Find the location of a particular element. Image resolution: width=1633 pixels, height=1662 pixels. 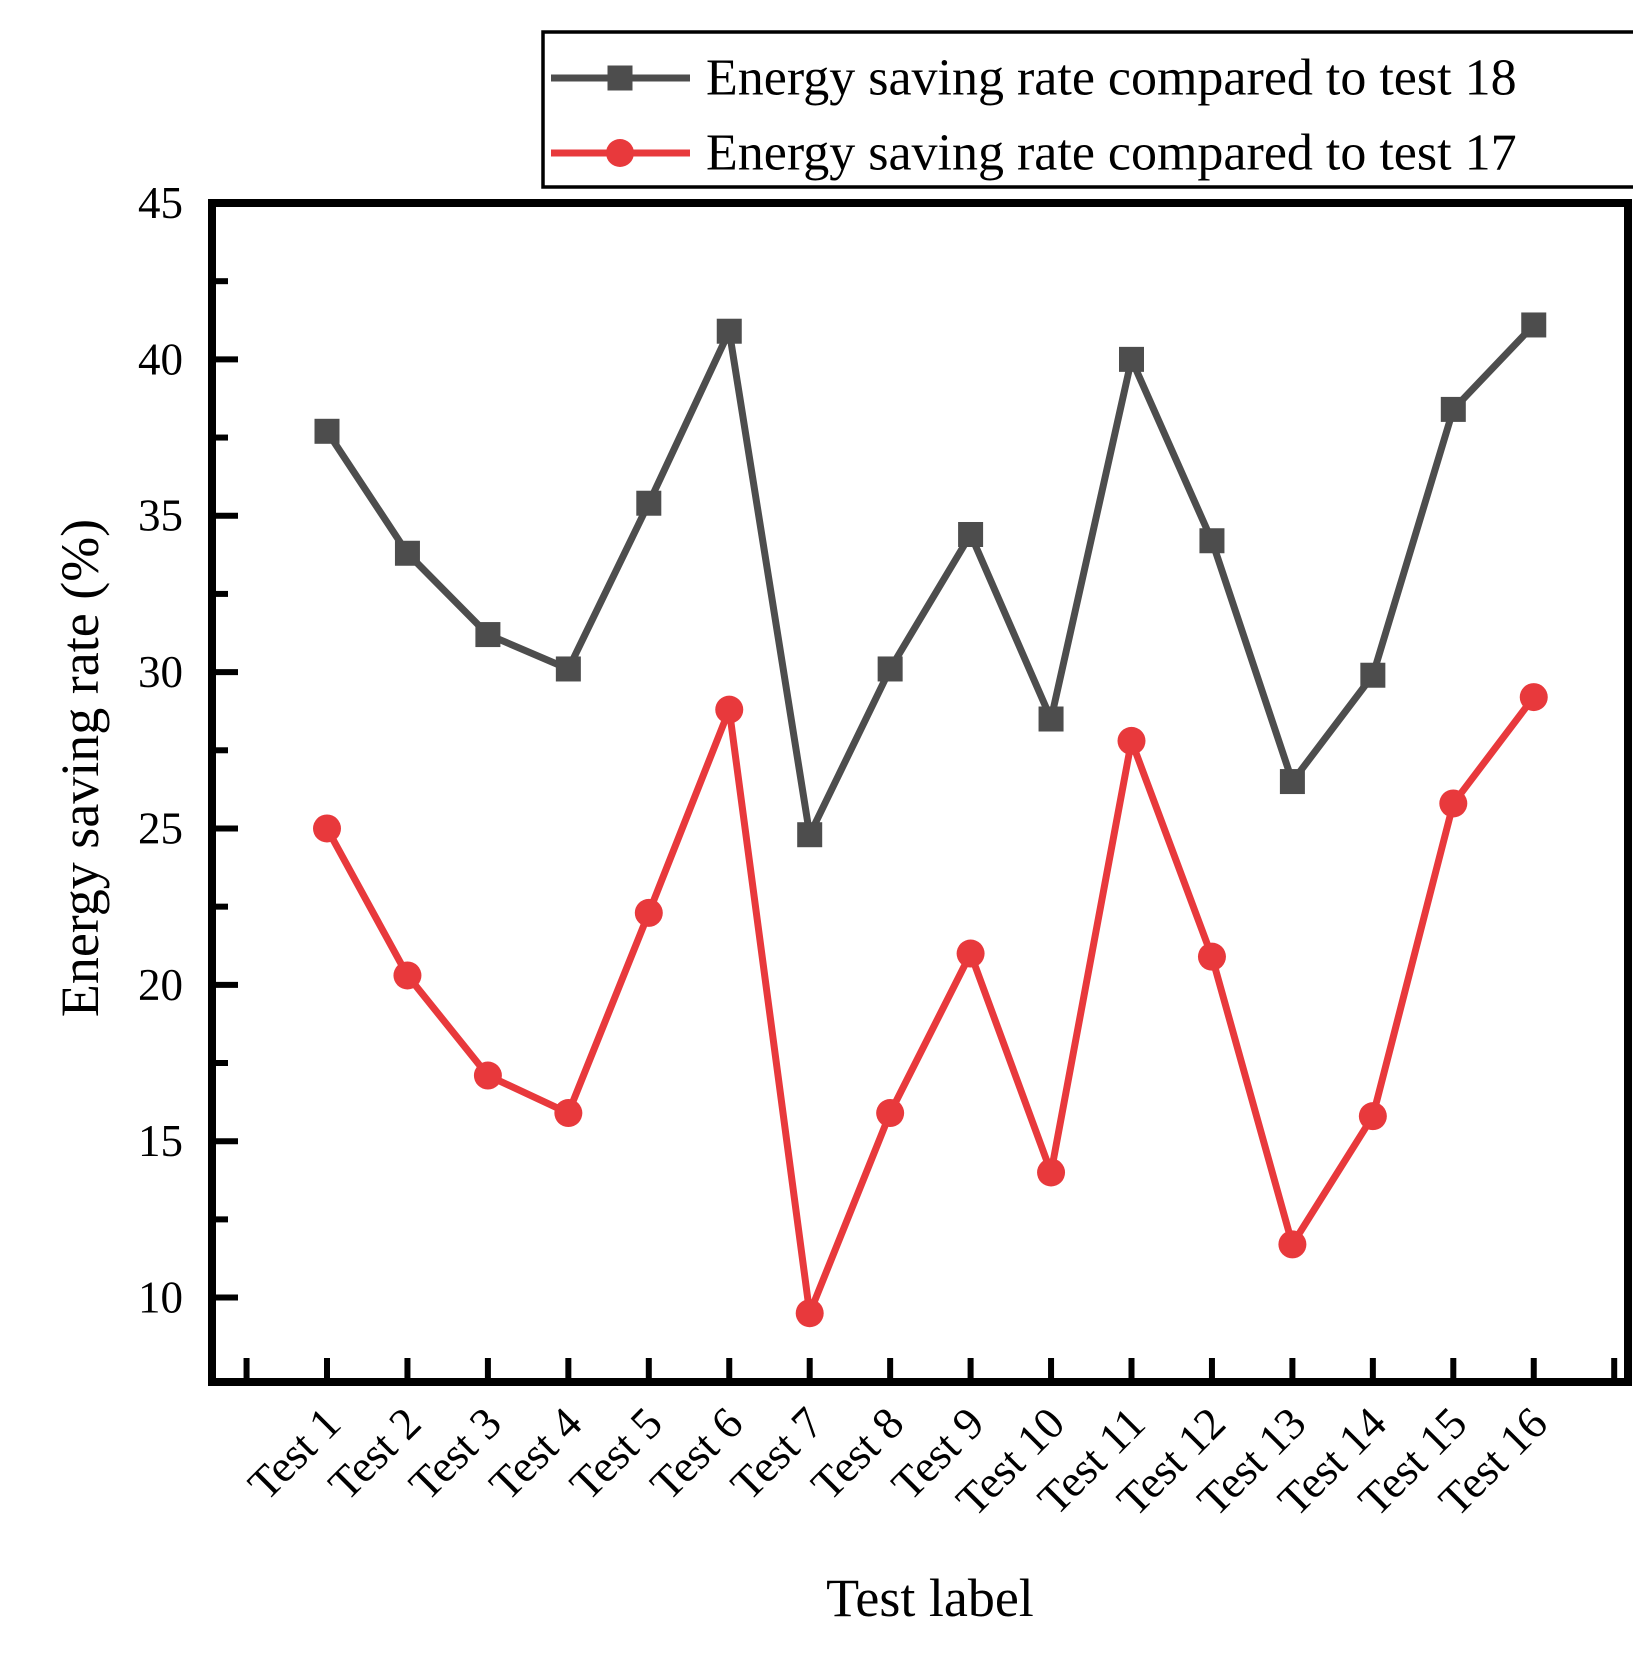

legend-item-label: Energy saving rate compared to test 17 is located at coordinates (1111, 153).